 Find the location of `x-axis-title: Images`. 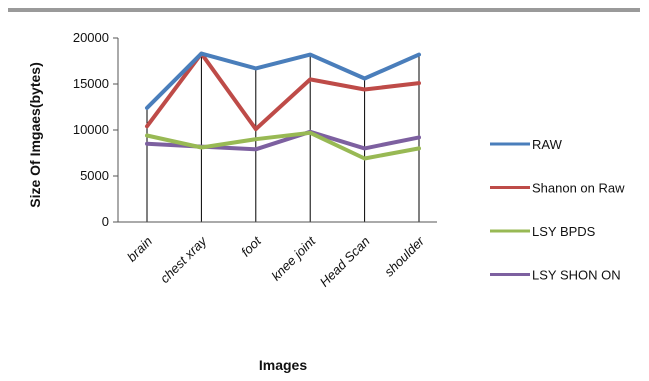

x-axis-title: Images is located at coordinates (283, 365).